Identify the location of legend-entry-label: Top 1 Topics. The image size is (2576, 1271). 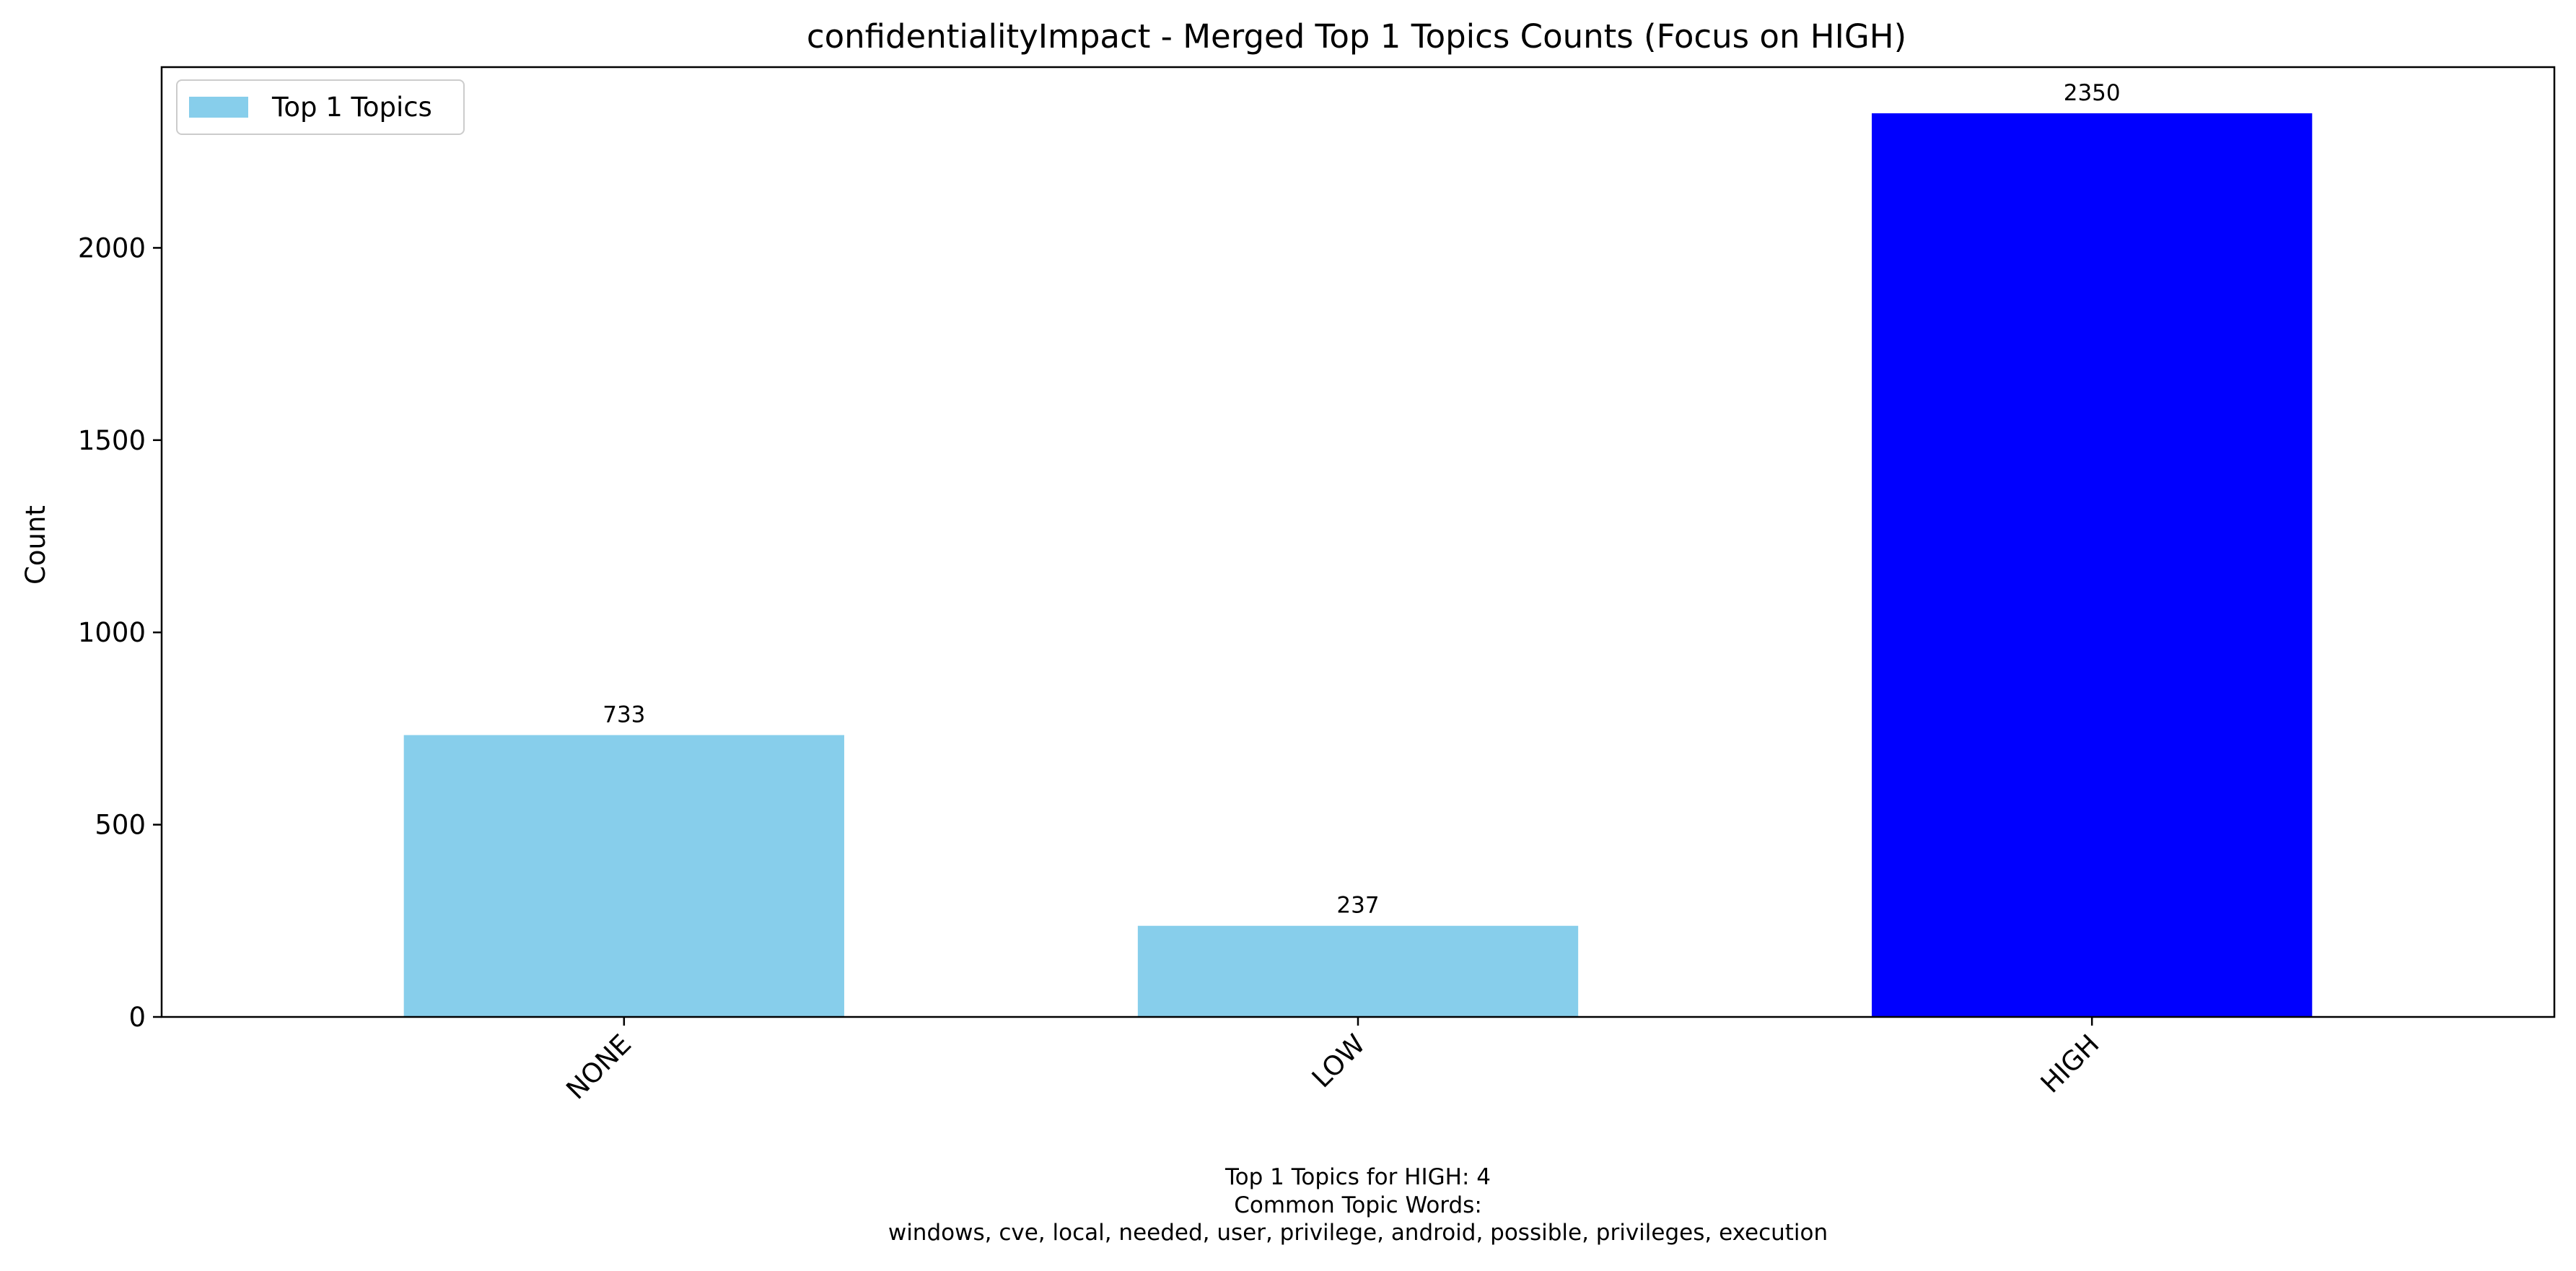
(351, 107).